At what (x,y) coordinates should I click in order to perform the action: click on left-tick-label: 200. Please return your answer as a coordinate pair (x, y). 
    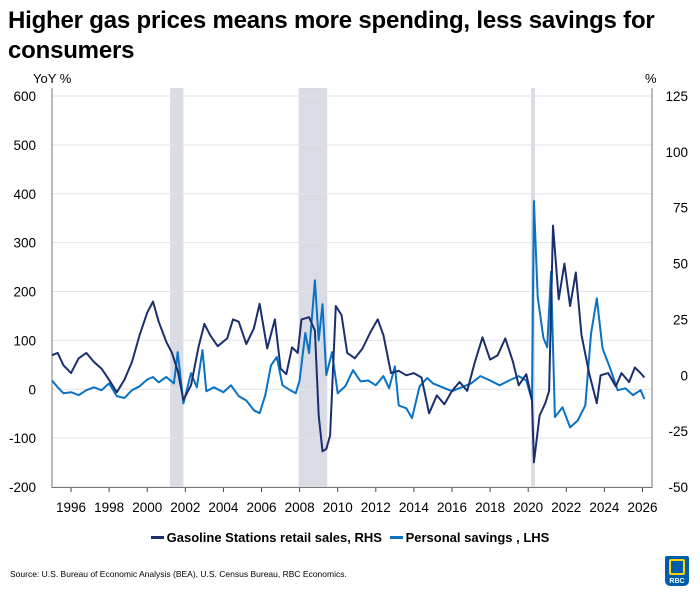
    Looking at the image, I should click on (24, 292).